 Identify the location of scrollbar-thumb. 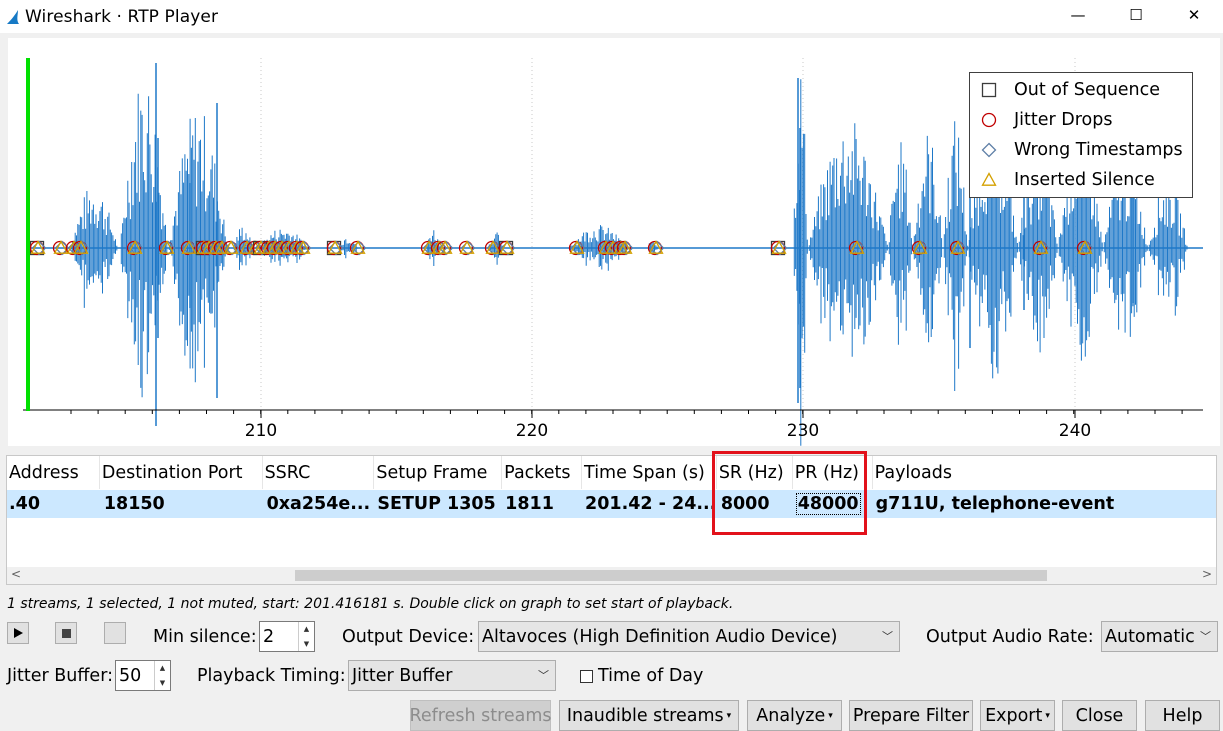
(671, 575).